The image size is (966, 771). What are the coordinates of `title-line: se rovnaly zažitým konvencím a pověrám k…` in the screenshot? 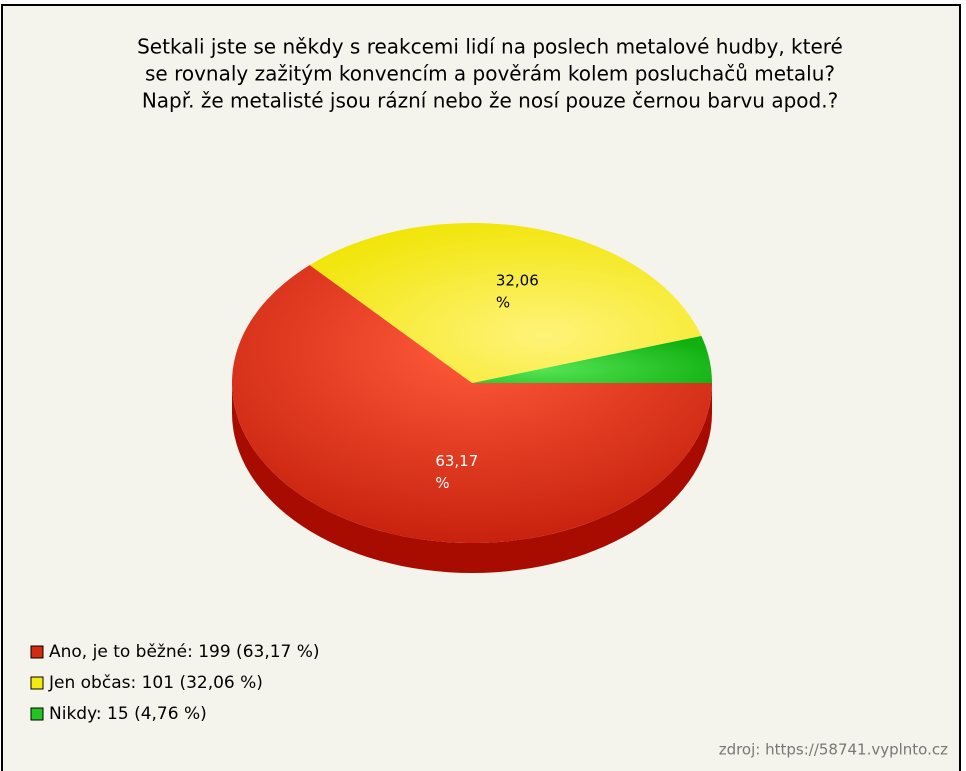 It's located at (490, 74).